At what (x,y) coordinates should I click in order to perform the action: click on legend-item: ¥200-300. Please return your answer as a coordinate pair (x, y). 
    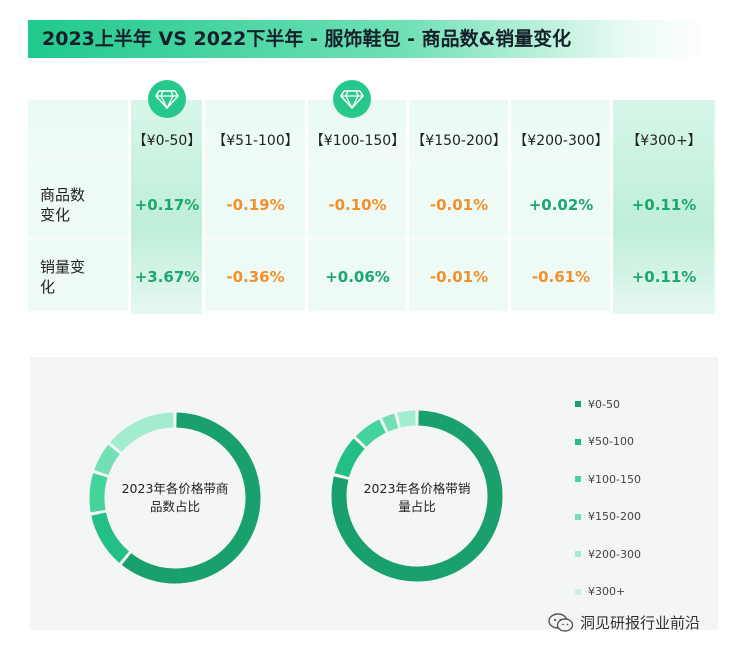
    Looking at the image, I should click on (608, 554).